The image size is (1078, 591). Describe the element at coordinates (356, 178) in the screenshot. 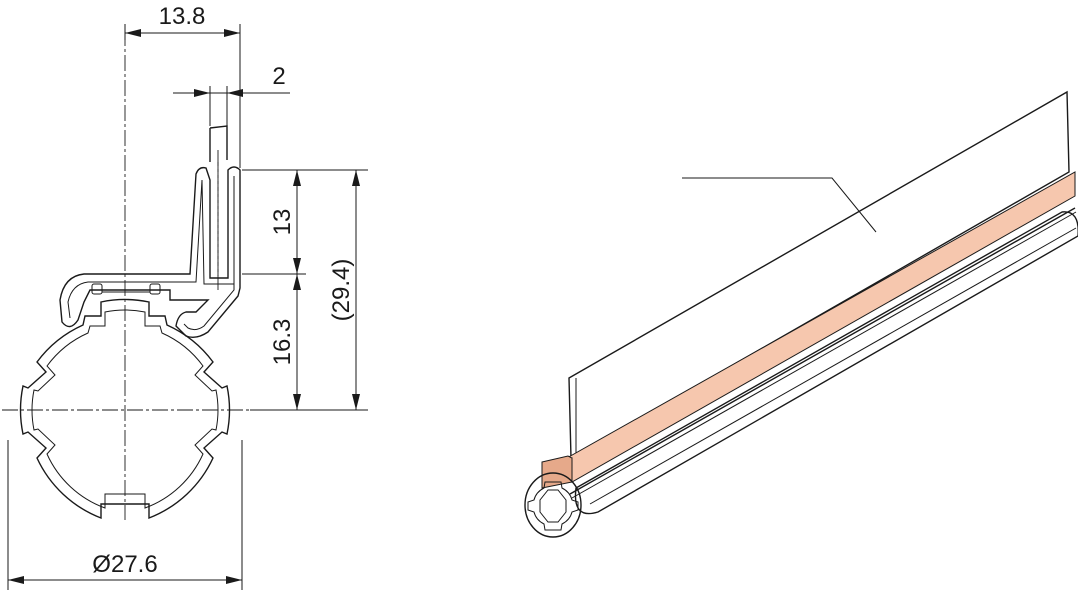

I see `dim-29-4-arrow-top` at that location.